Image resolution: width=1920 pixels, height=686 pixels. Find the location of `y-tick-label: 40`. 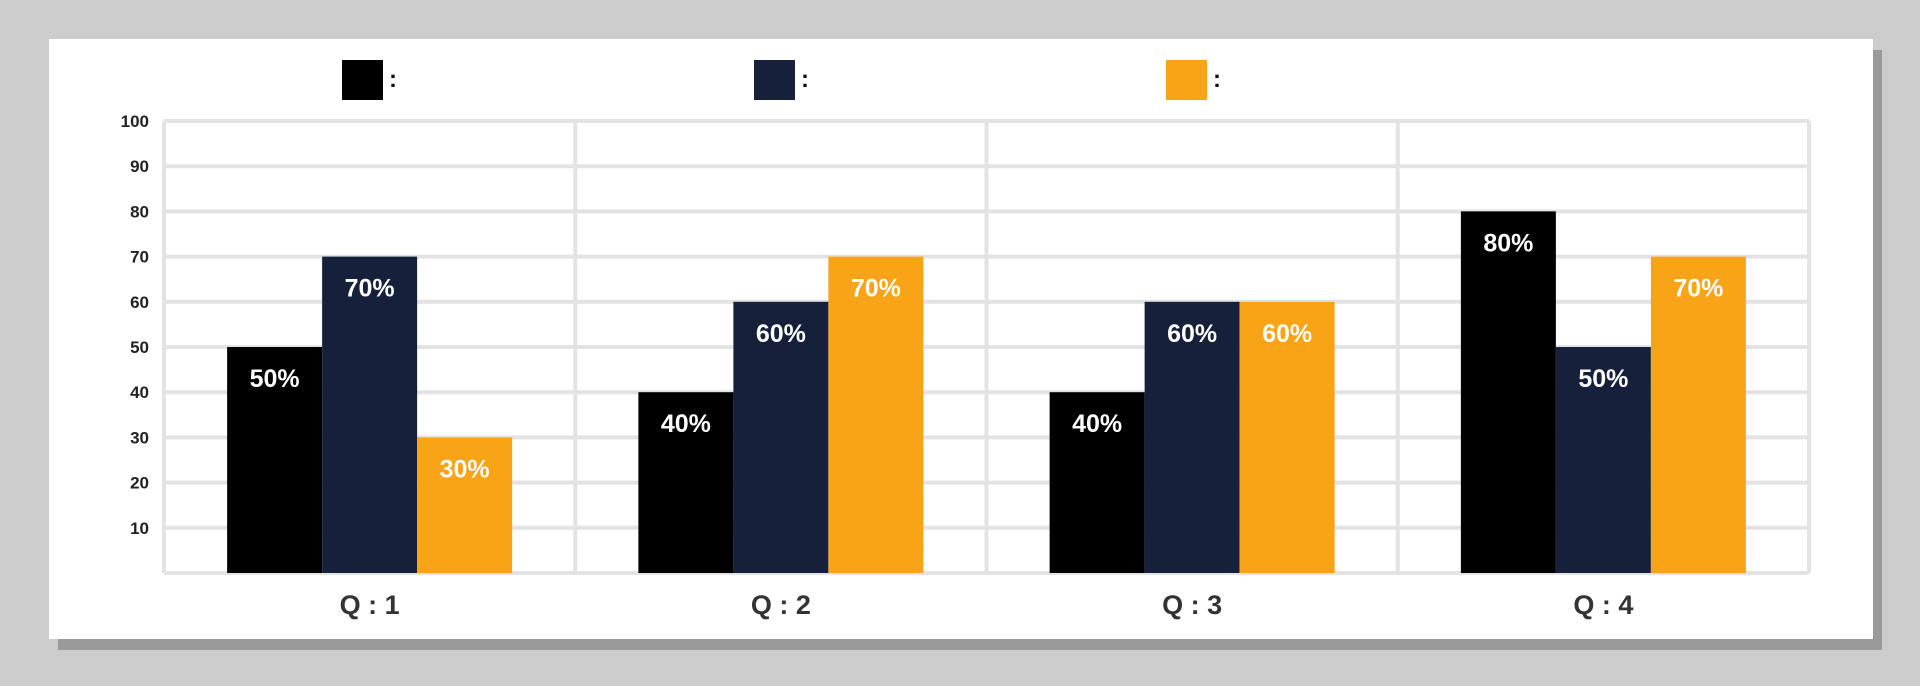

y-tick-label: 40 is located at coordinates (139, 392).